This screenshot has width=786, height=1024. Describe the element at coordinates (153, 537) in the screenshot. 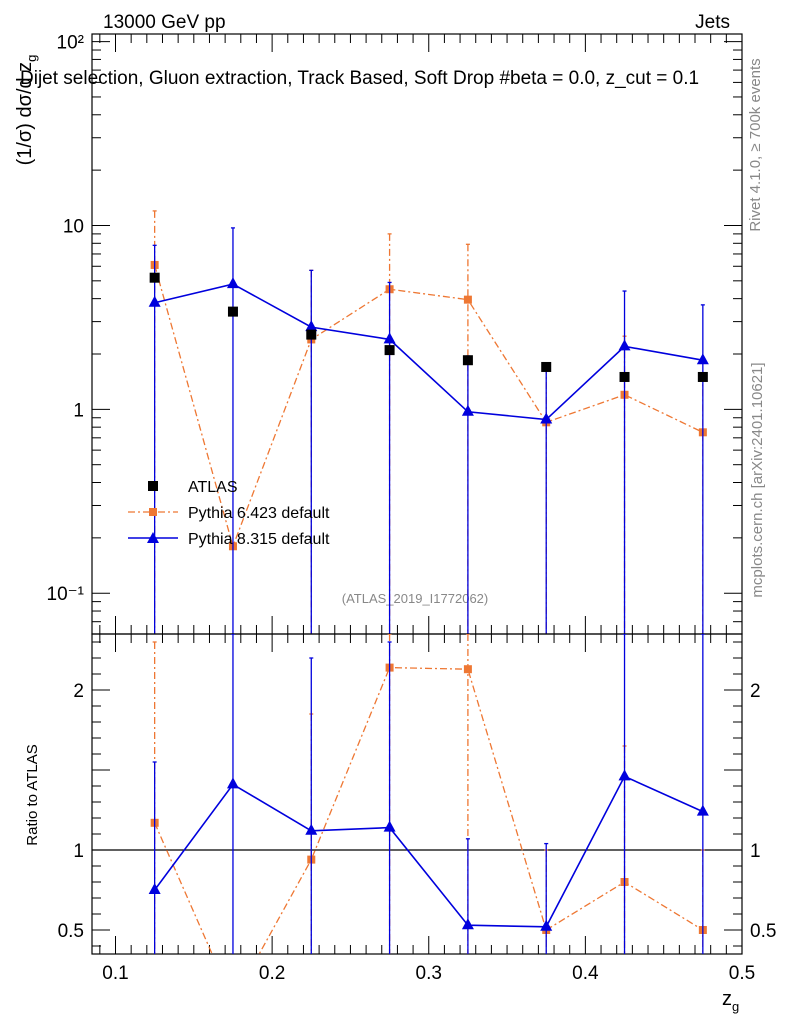

I see `legend-pythia8-marker` at that location.